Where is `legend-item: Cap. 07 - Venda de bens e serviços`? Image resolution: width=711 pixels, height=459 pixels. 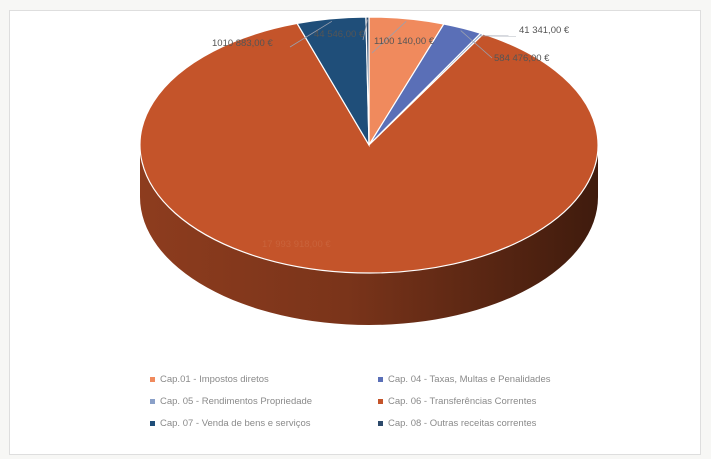
legend-item: Cap. 07 - Venda de bens e serviços is located at coordinates (260, 423).